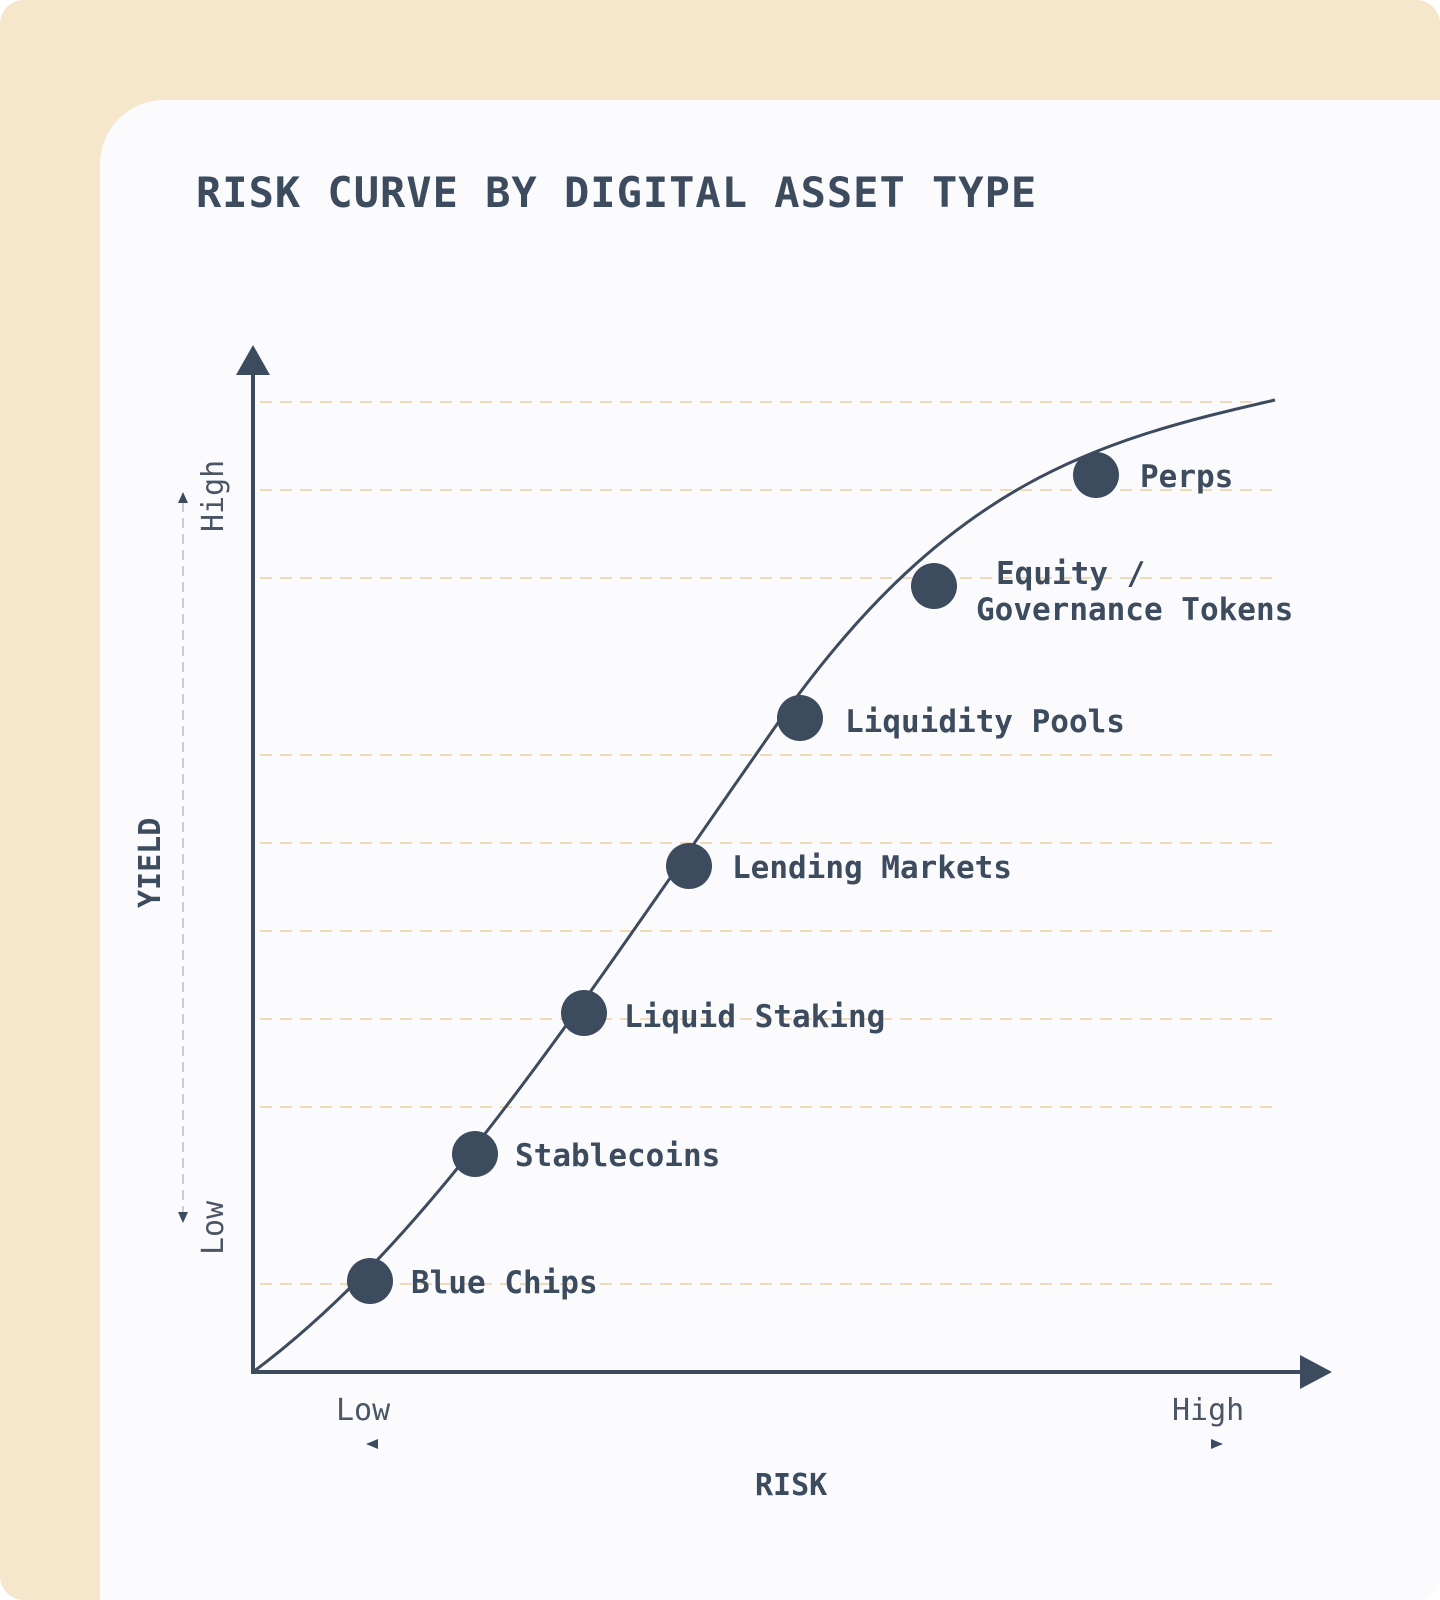 The height and width of the screenshot is (1600, 1440). I want to click on data-point-label: Liquidity Pools, so click(985, 722).